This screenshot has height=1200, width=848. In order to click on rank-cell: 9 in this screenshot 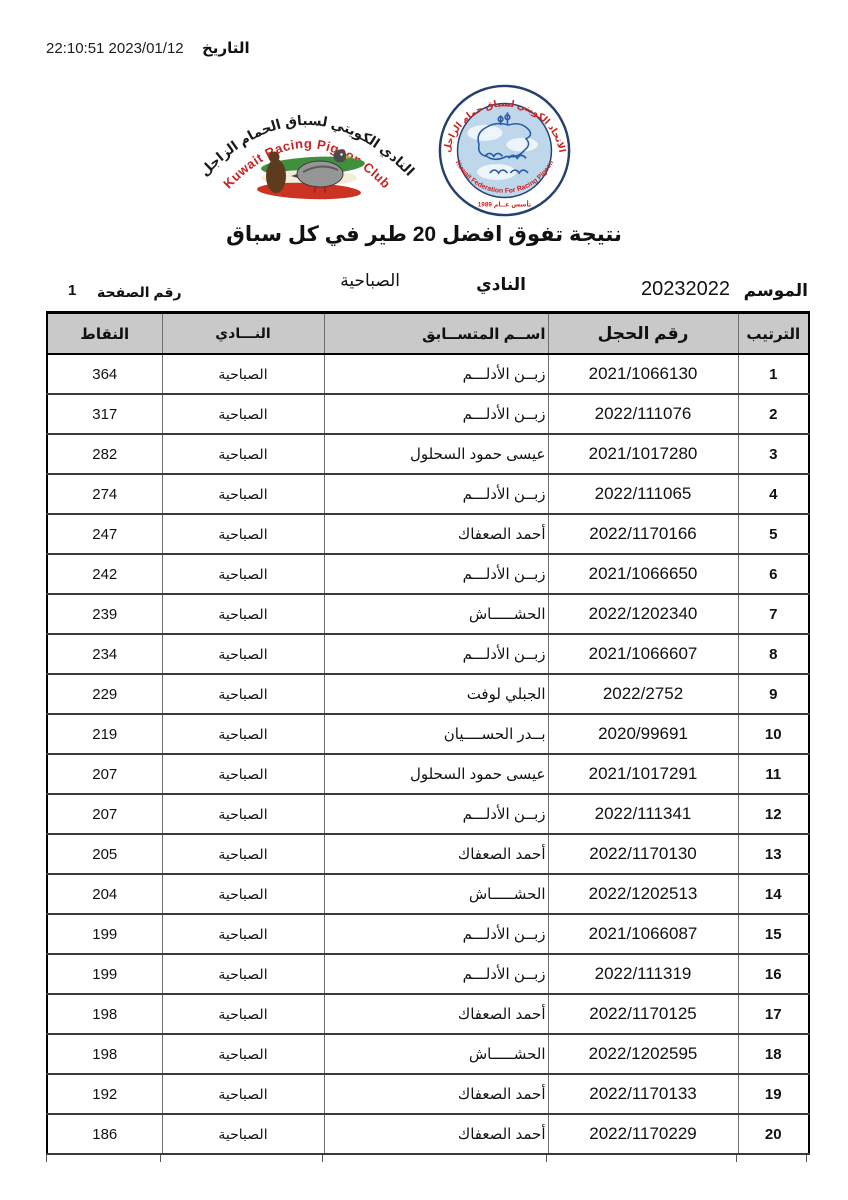, I will do `click(773, 694)`.